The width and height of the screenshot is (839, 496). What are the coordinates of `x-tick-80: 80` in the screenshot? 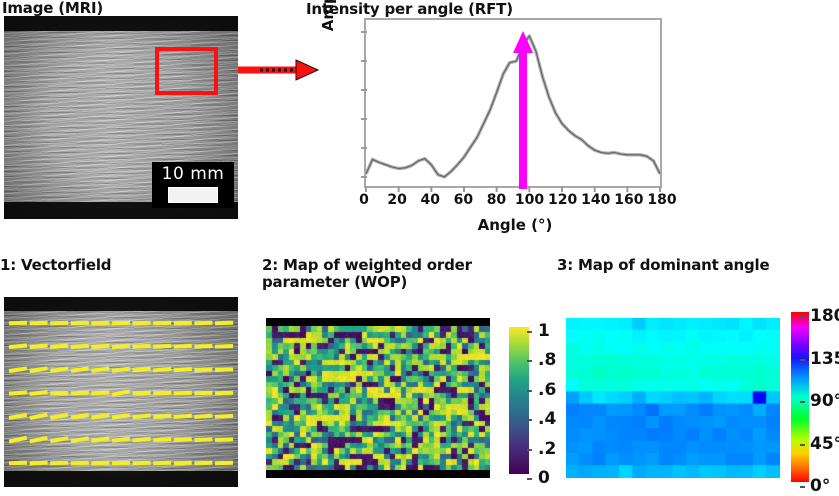 It's located at (496, 200).